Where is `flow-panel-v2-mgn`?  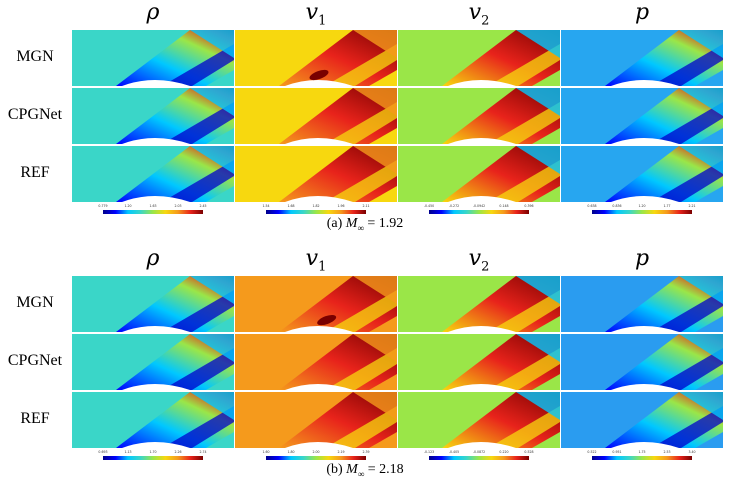
flow-panel-v2-mgn is located at coordinates (479, 304).